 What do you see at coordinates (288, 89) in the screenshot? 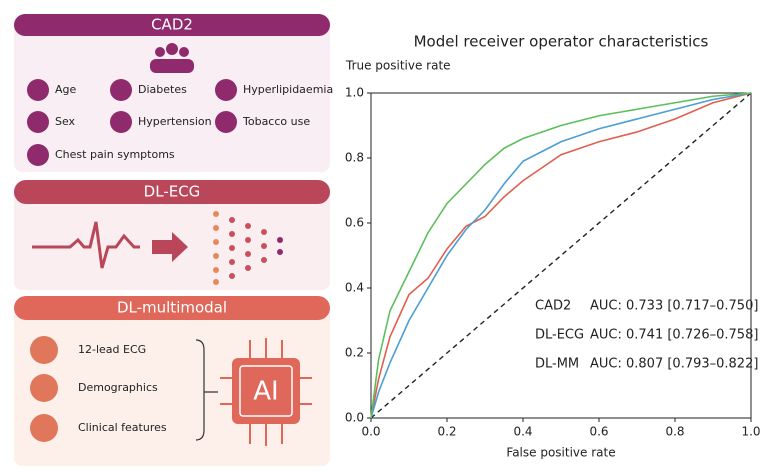
I see `feature: Hyperlipidaemia` at bounding box center [288, 89].